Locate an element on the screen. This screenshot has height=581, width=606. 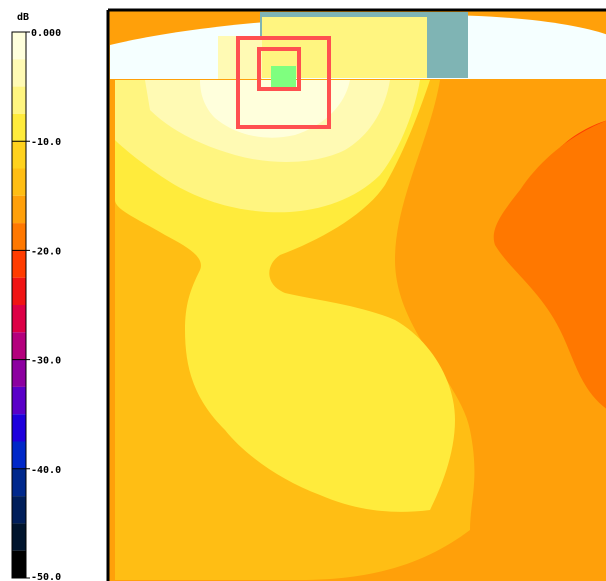
inner-target-box is located at coordinates (279, 69).